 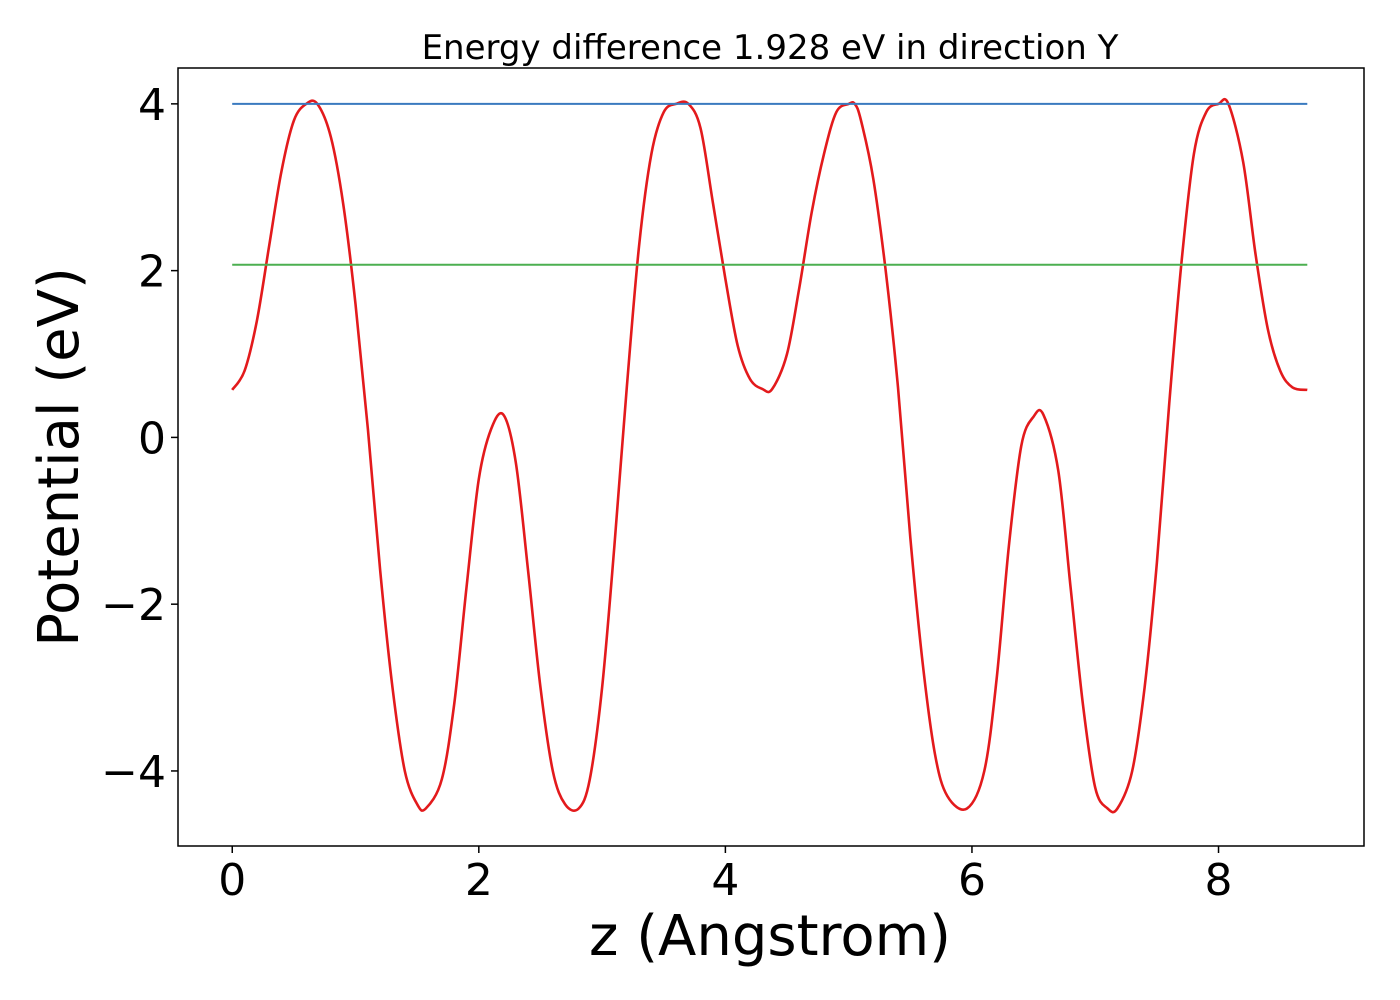 I want to click on x-axis-ticks: 0 2 4 6 8, so click(x=725, y=876).